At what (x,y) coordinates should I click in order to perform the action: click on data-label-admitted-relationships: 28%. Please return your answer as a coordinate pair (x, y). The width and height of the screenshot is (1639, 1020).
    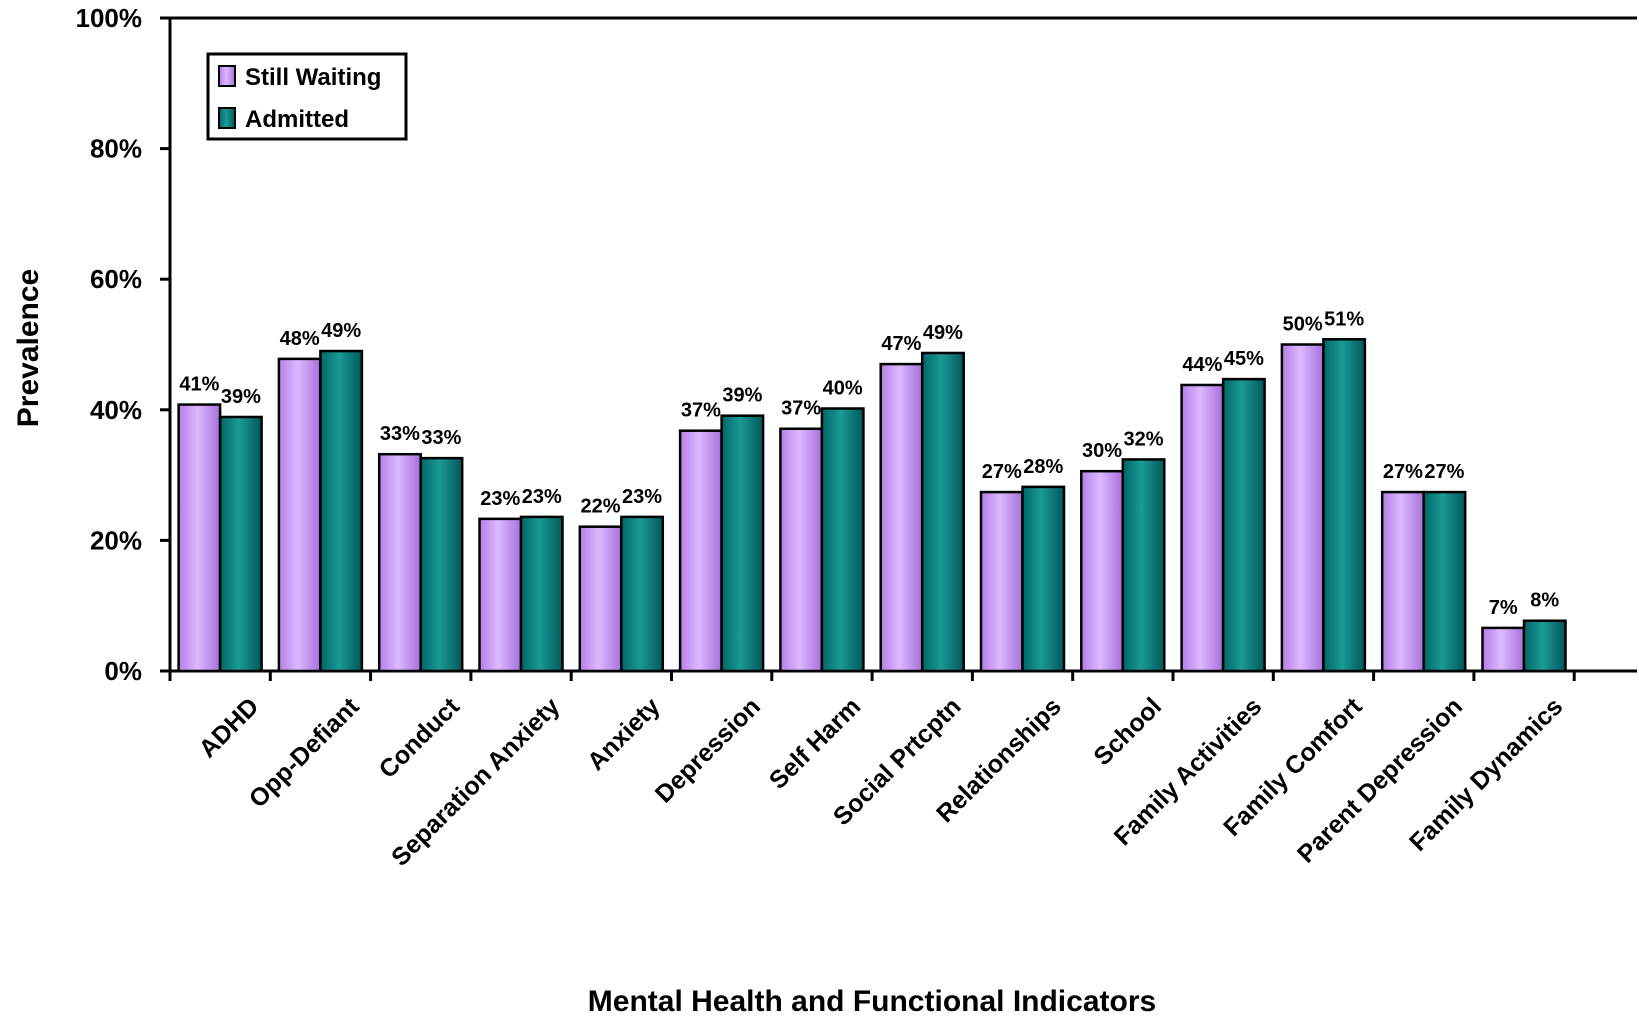
    Looking at the image, I should click on (1043, 467).